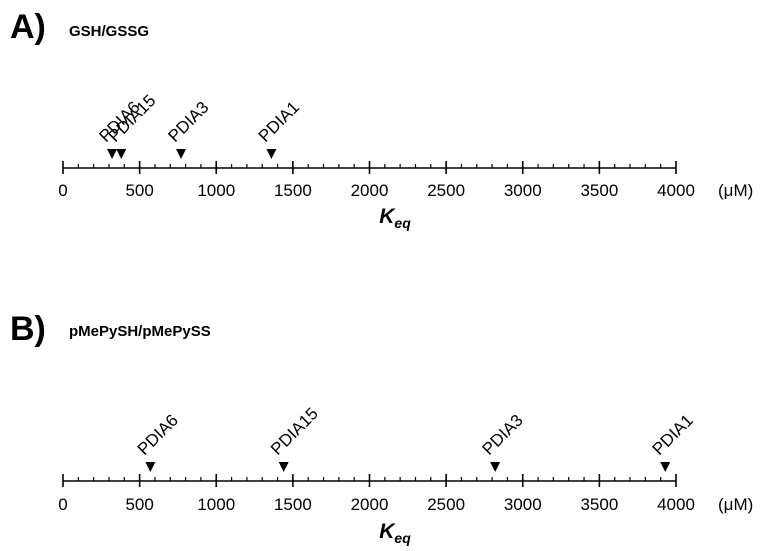 This screenshot has height=551, width=769. I want to click on panel-title: pMePySH/pMePySS, so click(140, 331).